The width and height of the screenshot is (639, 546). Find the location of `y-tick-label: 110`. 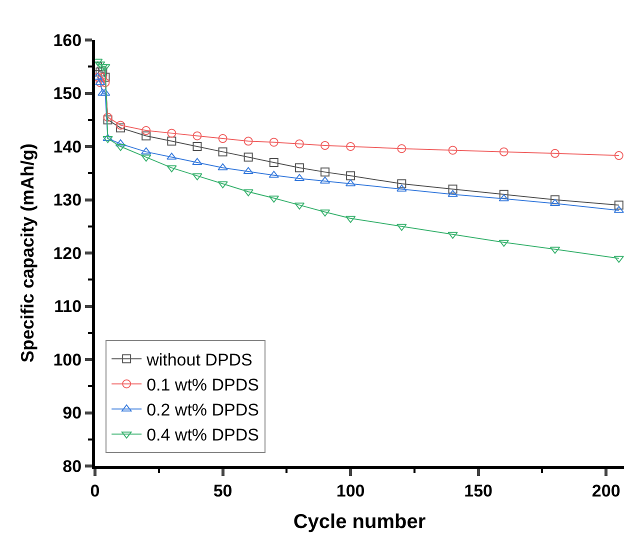

y-tick-label: 110 is located at coordinates (68, 306).